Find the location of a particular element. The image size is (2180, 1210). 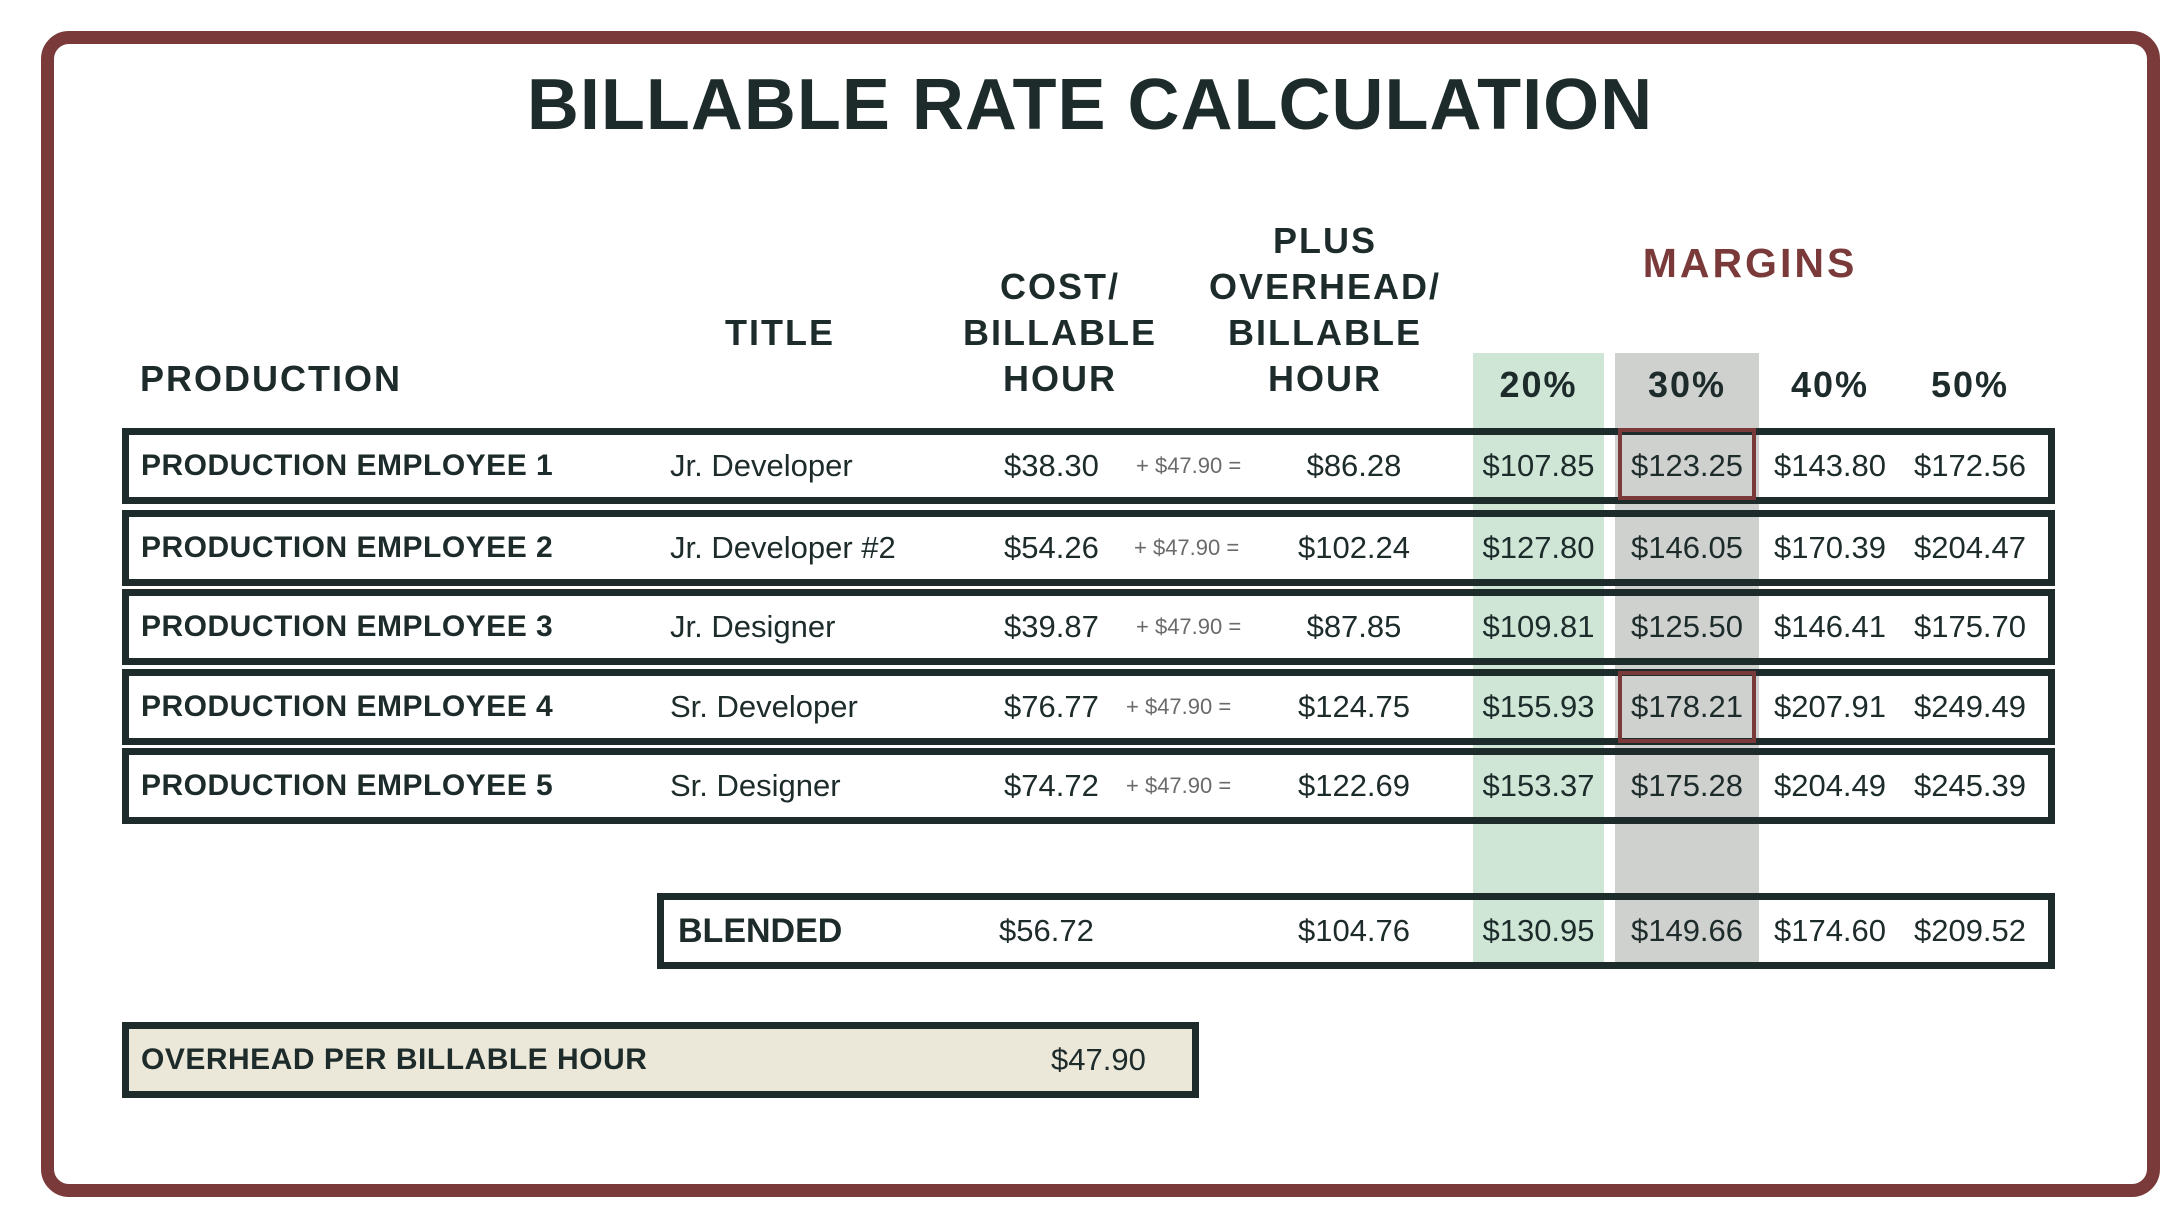

margin-30-value: $178.21 is located at coordinates (1687, 706).